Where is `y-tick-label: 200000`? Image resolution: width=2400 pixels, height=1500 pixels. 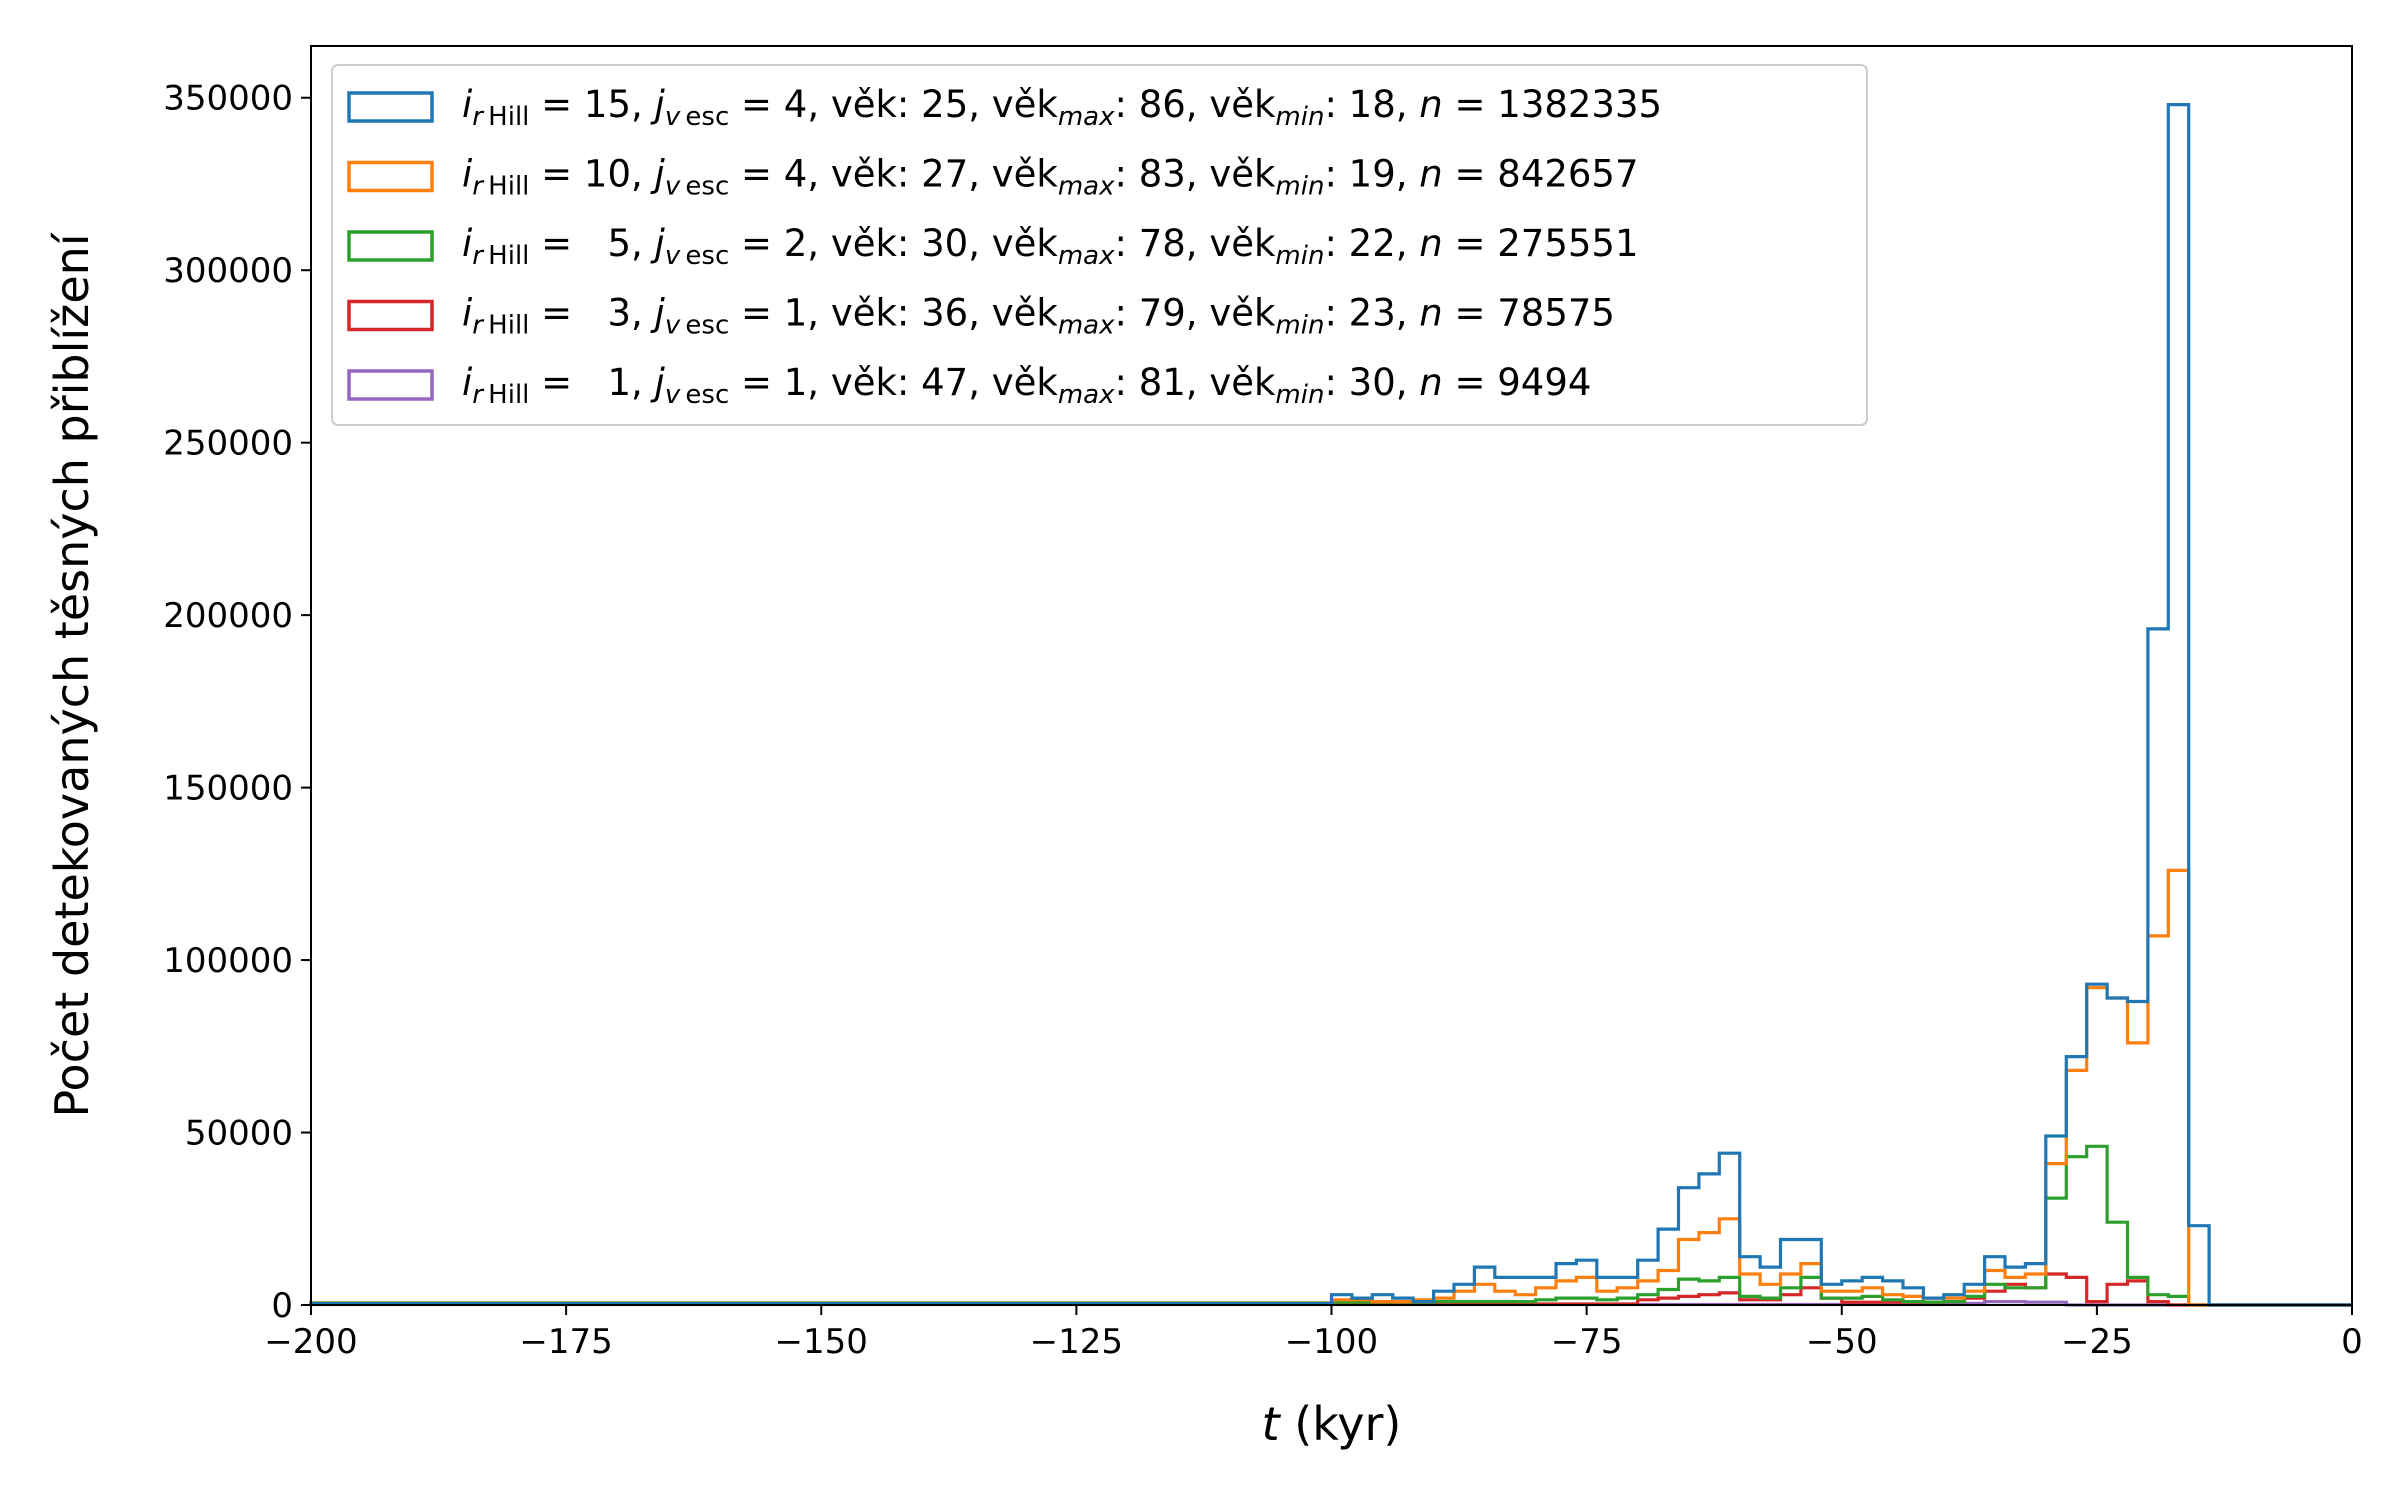
y-tick-label: 200000 is located at coordinates (228, 616).